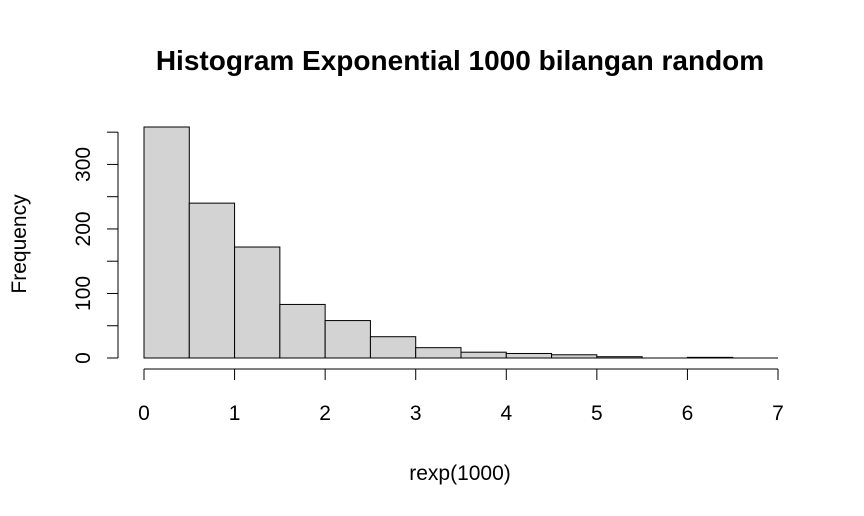  What do you see at coordinates (461, 396) in the screenshot?
I see `x-axis: 0 1 2 3 4 5 6 7` at bounding box center [461, 396].